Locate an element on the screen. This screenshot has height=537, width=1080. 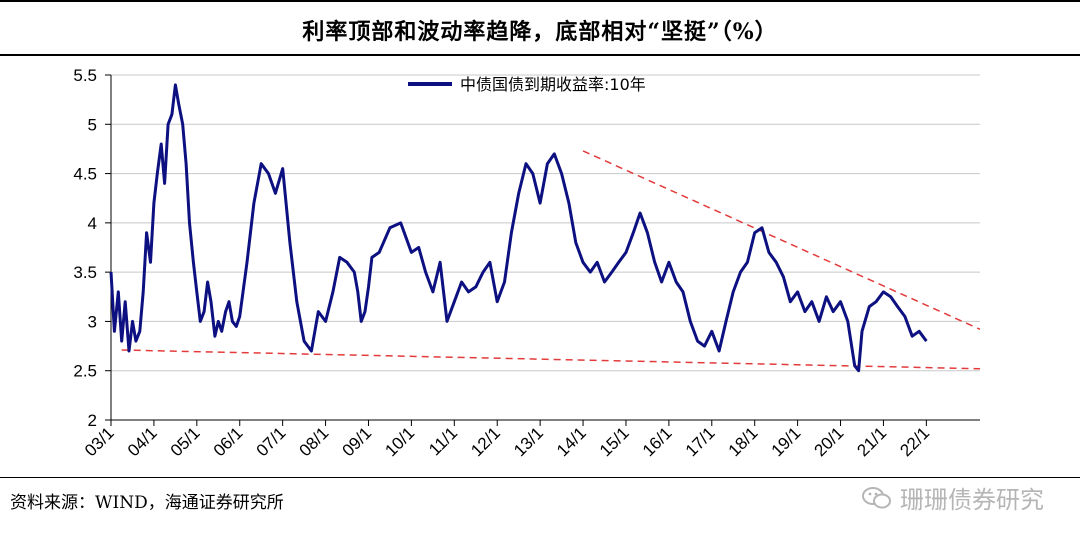
title-rule-top is located at coordinates (540, 1).